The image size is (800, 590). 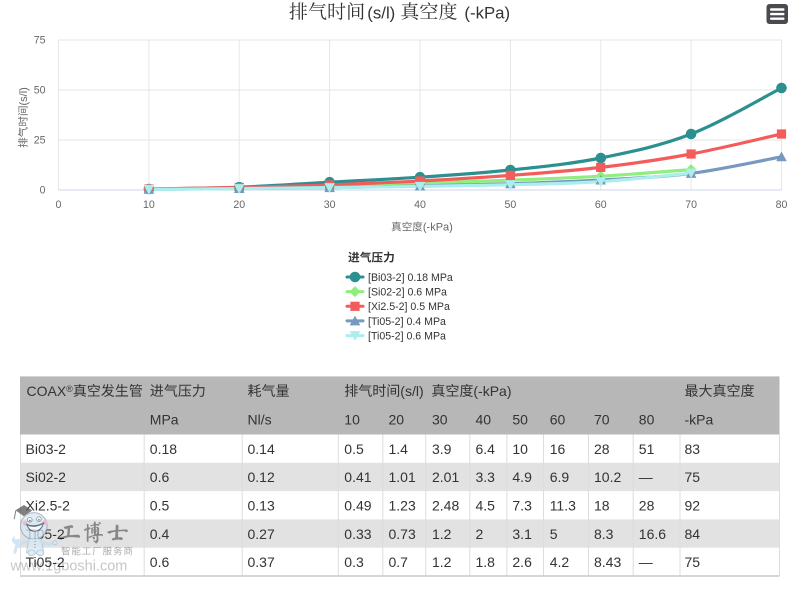 What do you see at coordinates (647, 449) in the screenshot?
I see `svg-text: 51` at bounding box center [647, 449].